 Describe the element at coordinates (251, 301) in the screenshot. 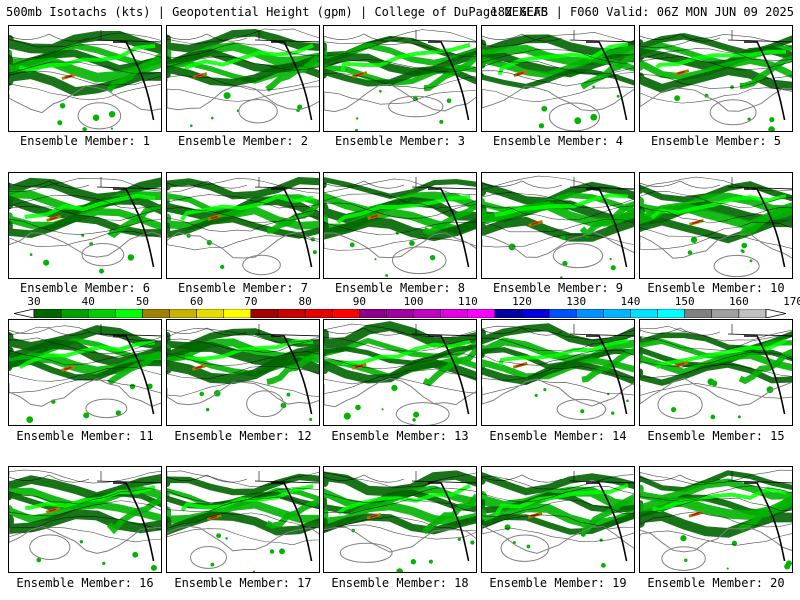

I see `colorbar-tick-label: 70` at that location.